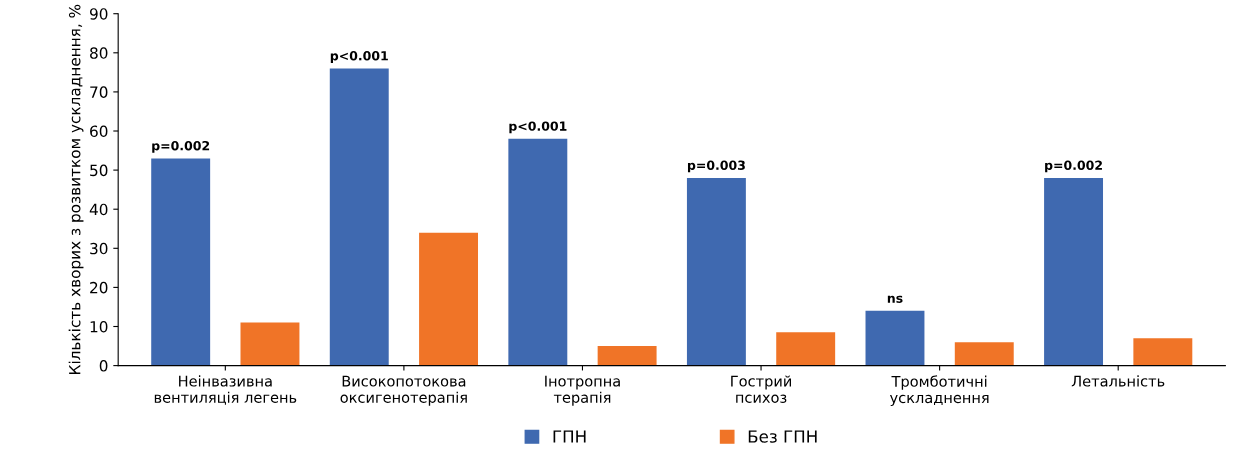 The width and height of the screenshot is (1244, 457). Describe the element at coordinates (939, 391) in the screenshot. I see `x-tick-label: Тромботичні ускладнення` at that location.